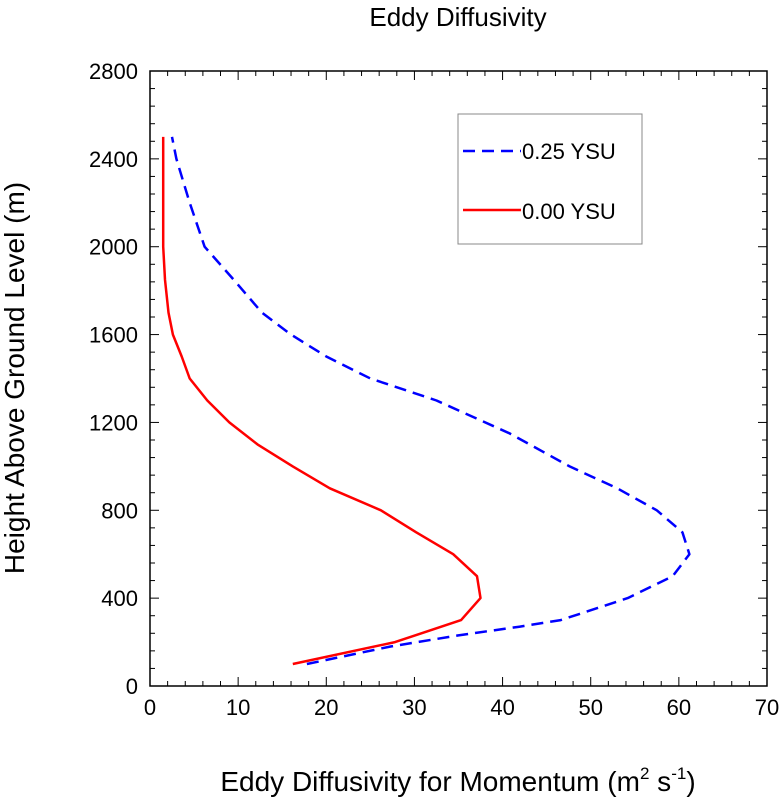 The height and width of the screenshot is (801, 783). Describe the element at coordinates (326, 707) in the screenshot. I see `x-tick-label: 20` at that location.